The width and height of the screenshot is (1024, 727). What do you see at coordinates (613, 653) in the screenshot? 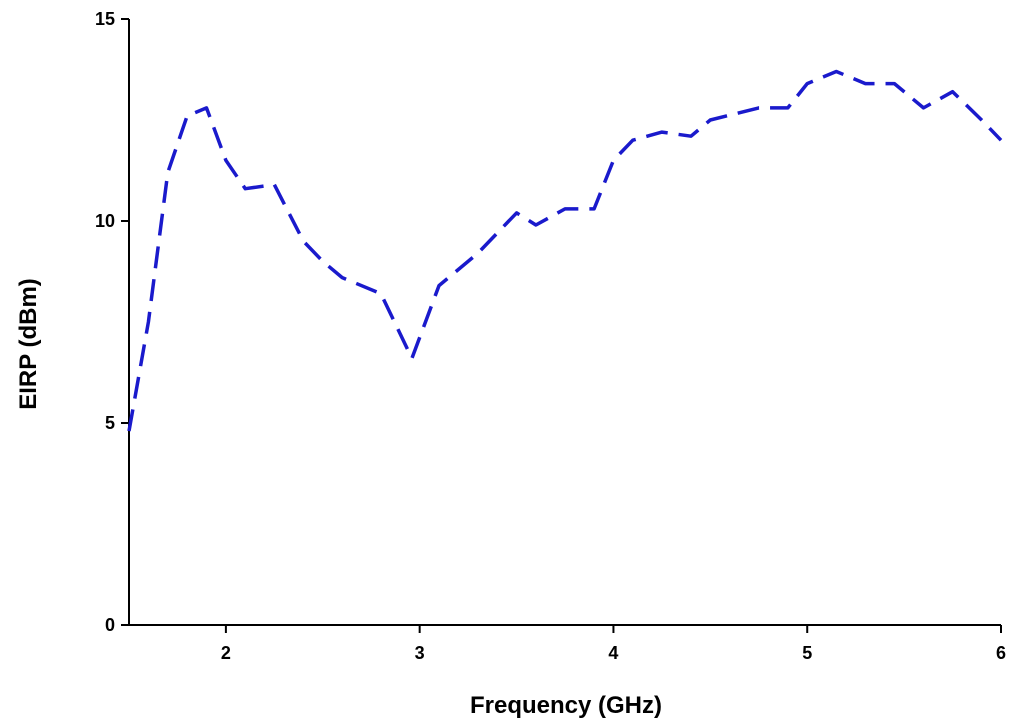
I see `x-tick-label: 4` at bounding box center [613, 653].